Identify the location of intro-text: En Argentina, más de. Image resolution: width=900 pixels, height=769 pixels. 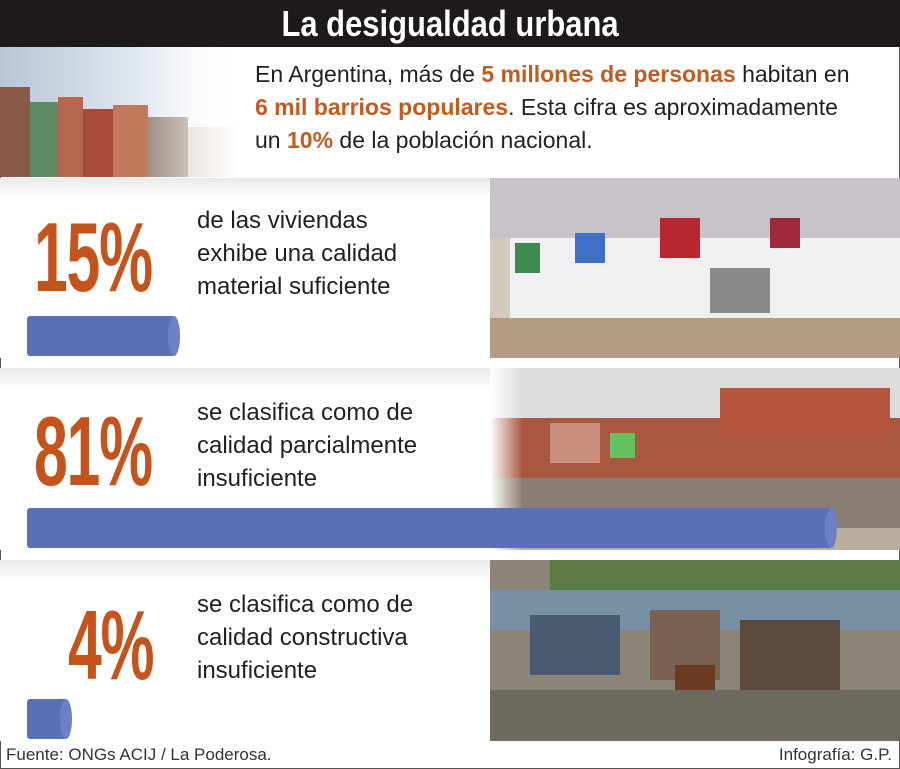
(368, 74).